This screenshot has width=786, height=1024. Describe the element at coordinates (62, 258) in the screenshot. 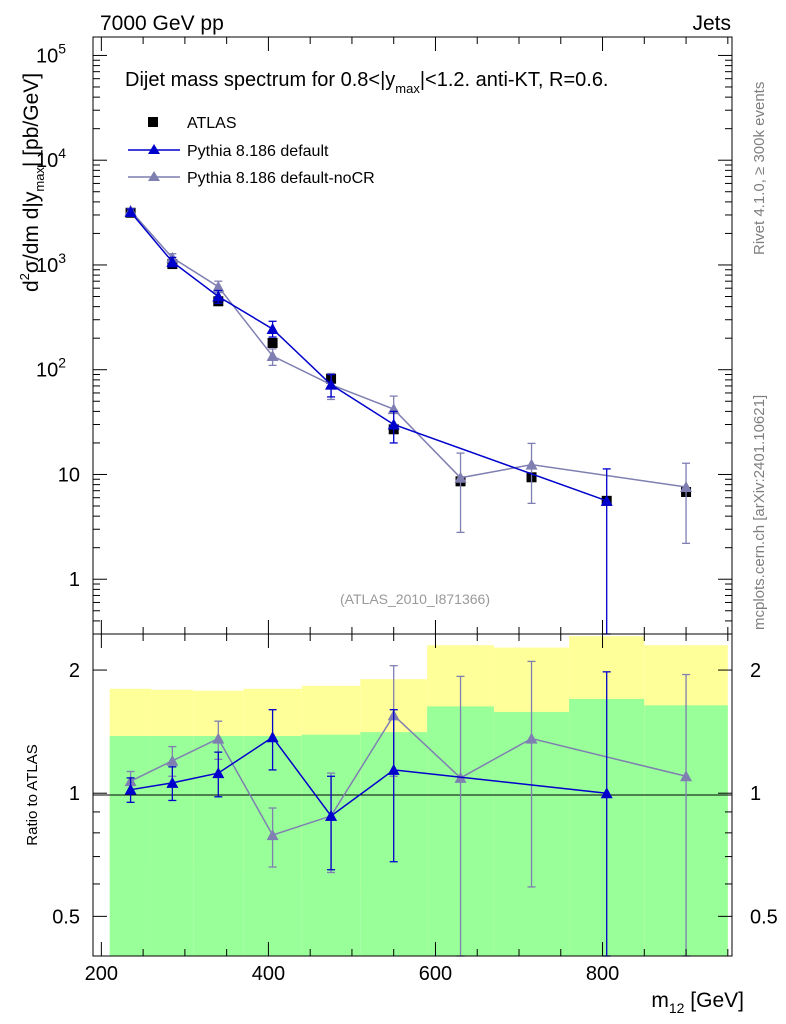

I see `main-y-tick-exponent: 3` at that location.